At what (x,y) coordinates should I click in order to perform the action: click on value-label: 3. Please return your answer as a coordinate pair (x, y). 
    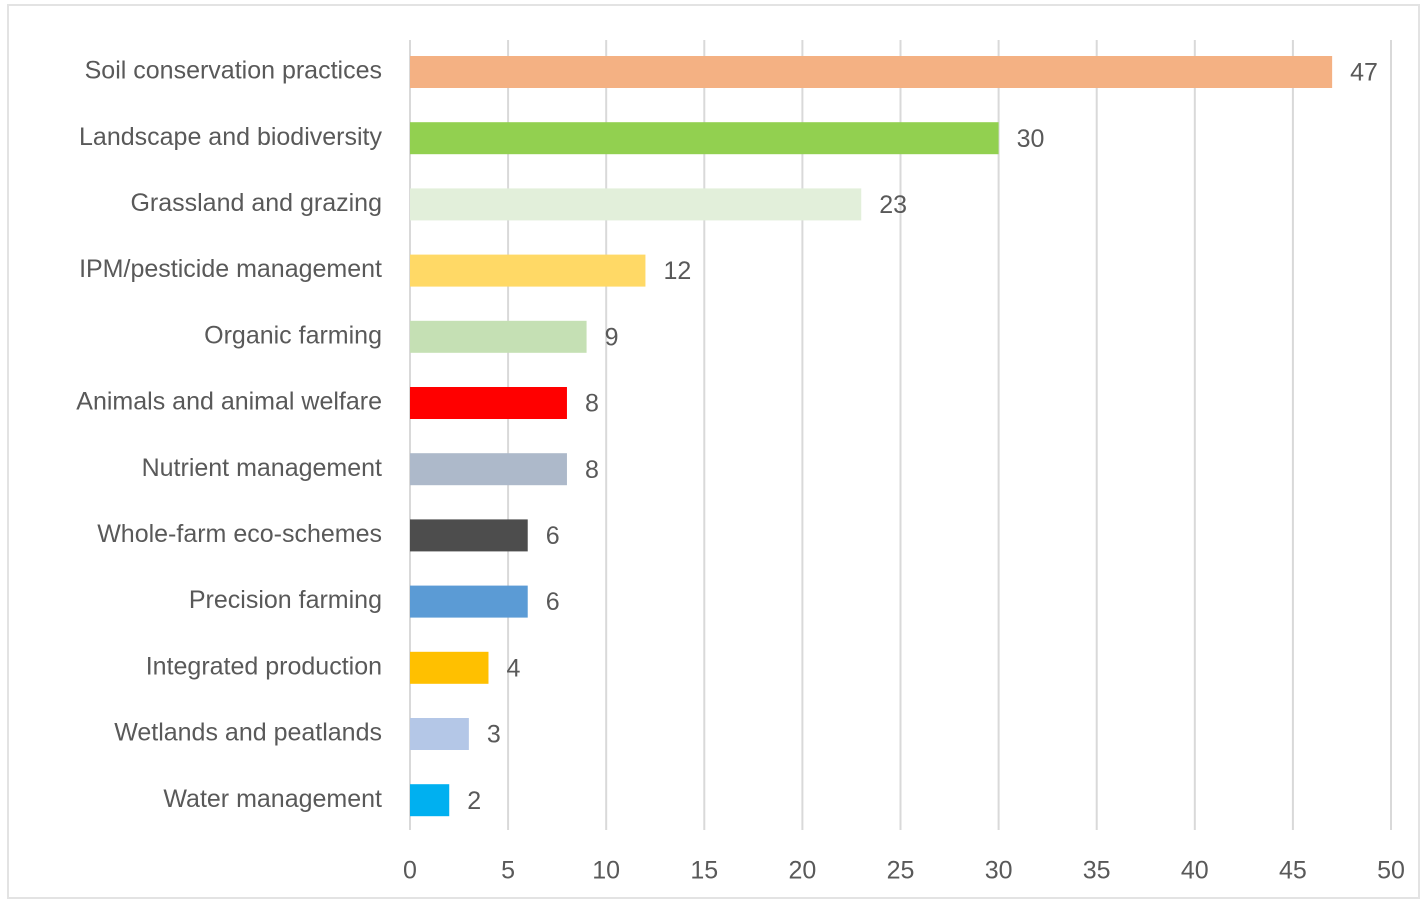
    Looking at the image, I should click on (494, 735).